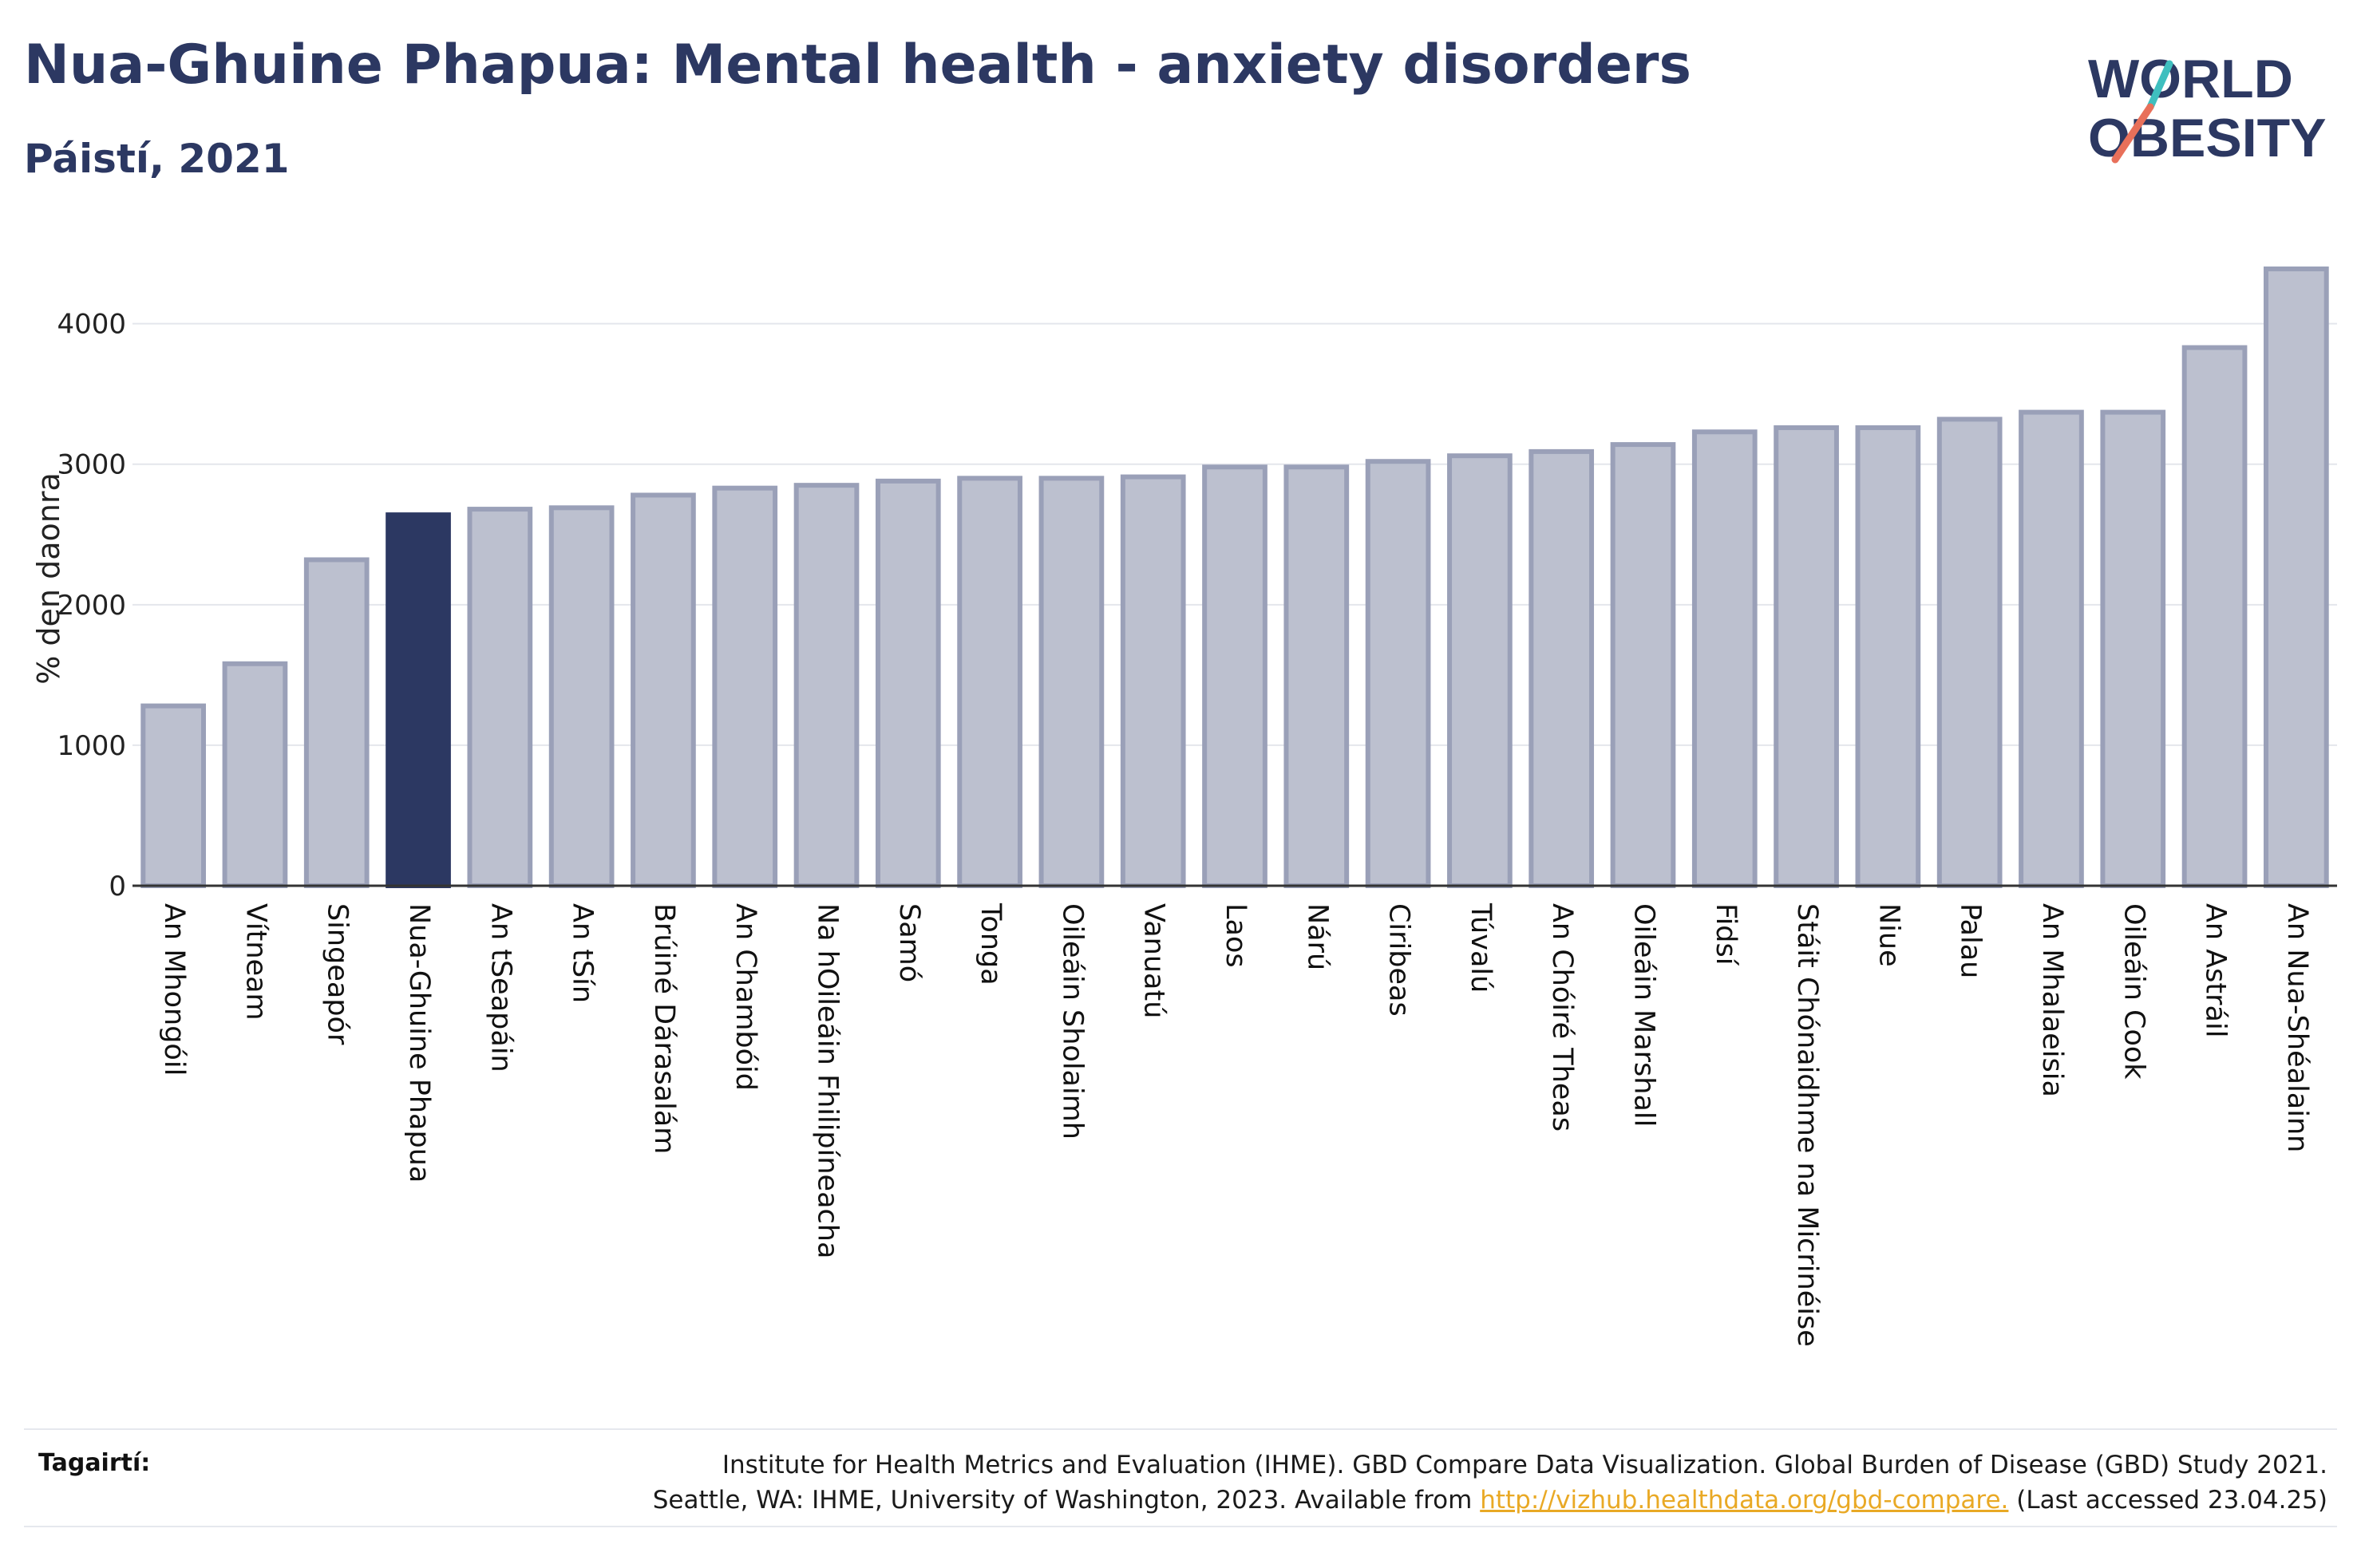 This screenshot has width=2361, height=1568. What do you see at coordinates (1807, 1125) in the screenshot?
I see `x-tick-label: Stáit Chónaidhme na Micrinéise` at bounding box center [1807, 1125].